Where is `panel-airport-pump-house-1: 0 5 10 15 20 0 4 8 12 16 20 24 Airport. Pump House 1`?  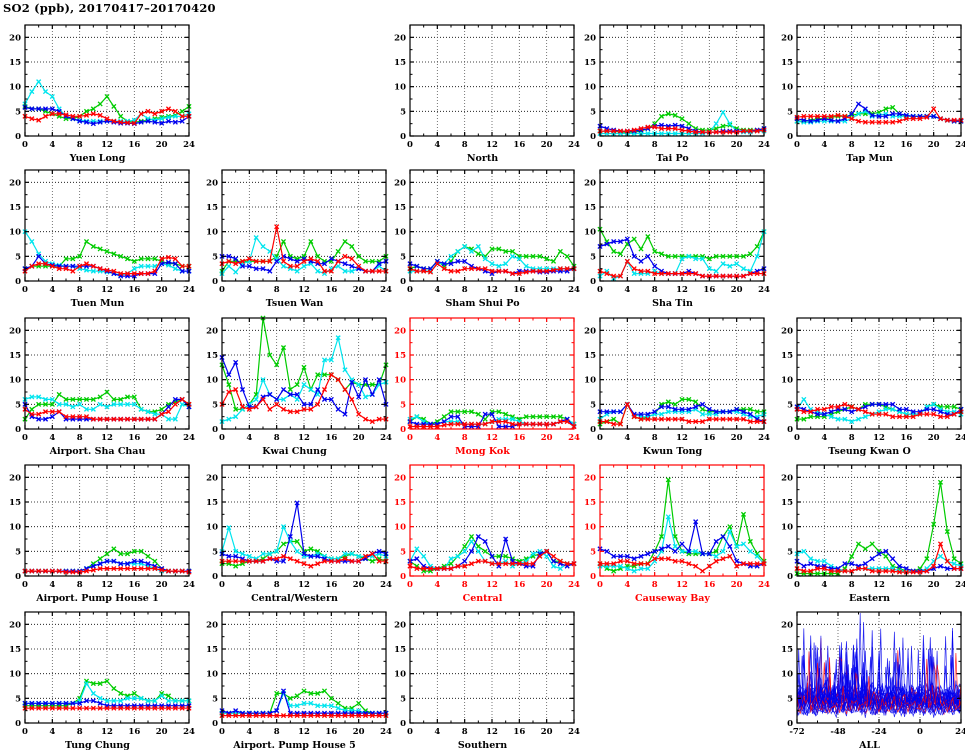
panel-airport-pump-house-1: 0 5 10 15 20 0 4 8 12 16 20 24 Airport. Pump House 1 is located at coordinates (97, 533).